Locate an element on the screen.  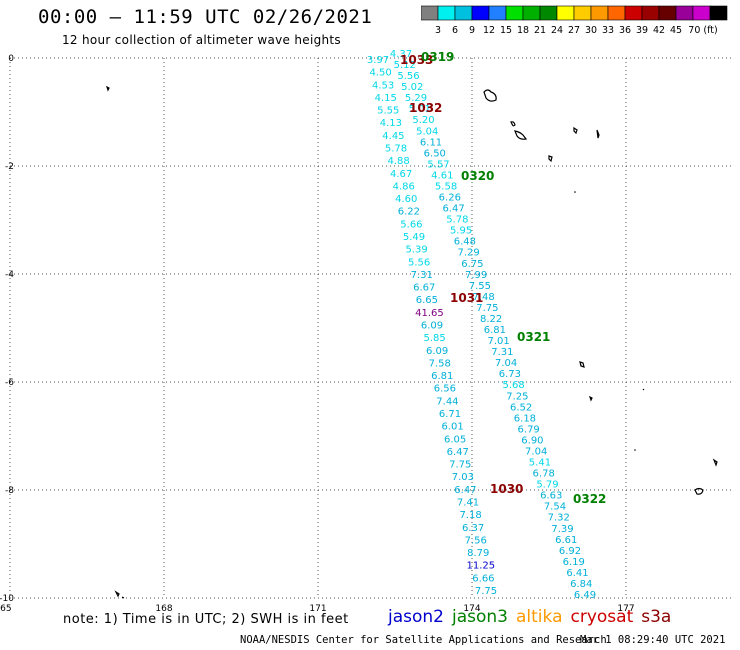
wave-height-value: 6.71 is located at coordinates (450, 414).